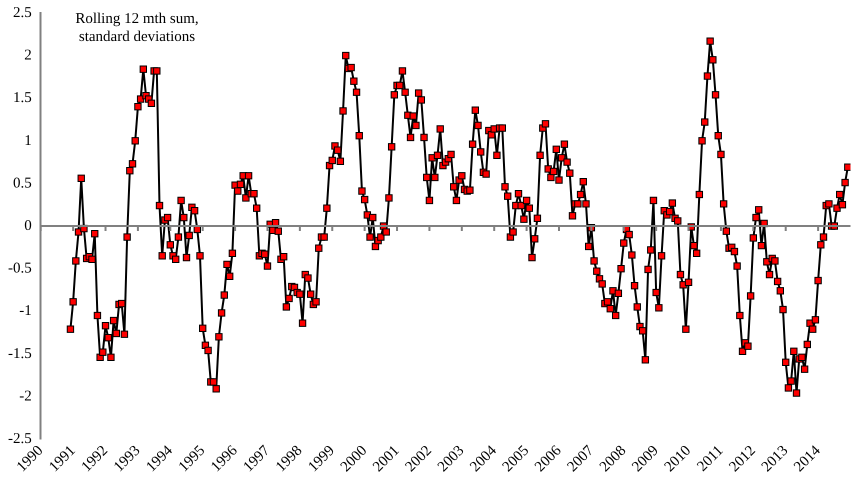 This screenshot has height=481, width=856. Describe the element at coordinates (28, 140) in the screenshot. I see `y-tick-label: 1` at that location.